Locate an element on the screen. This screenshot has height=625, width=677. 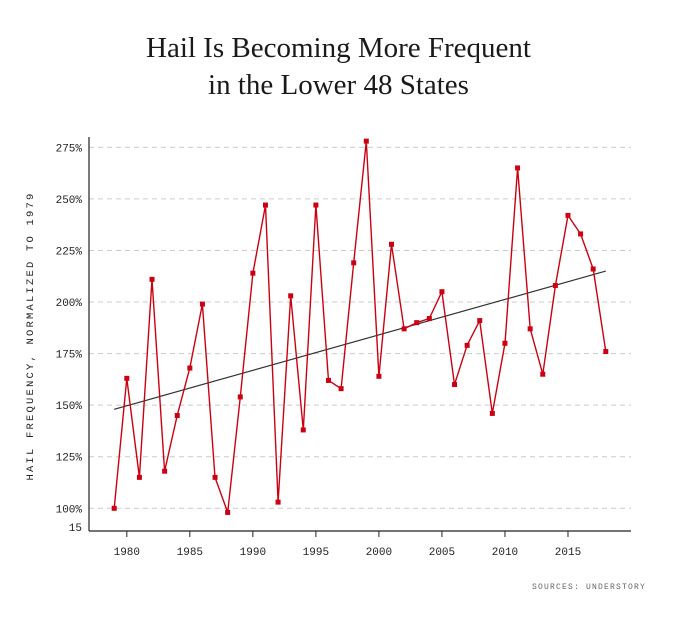
title-line-1: Hail Is Becoming More Frequent is located at coordinates (338, 48).